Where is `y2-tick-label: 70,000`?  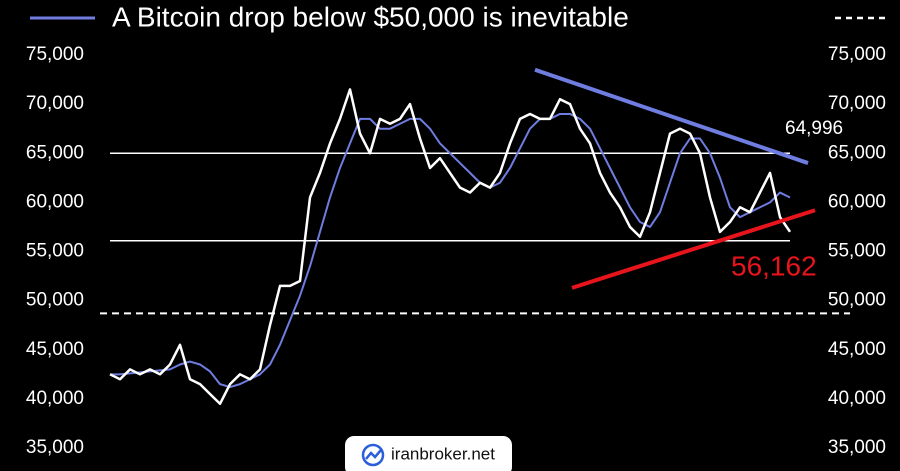
y2-tick-label: 70,000 is located at coordinates (857, 103).